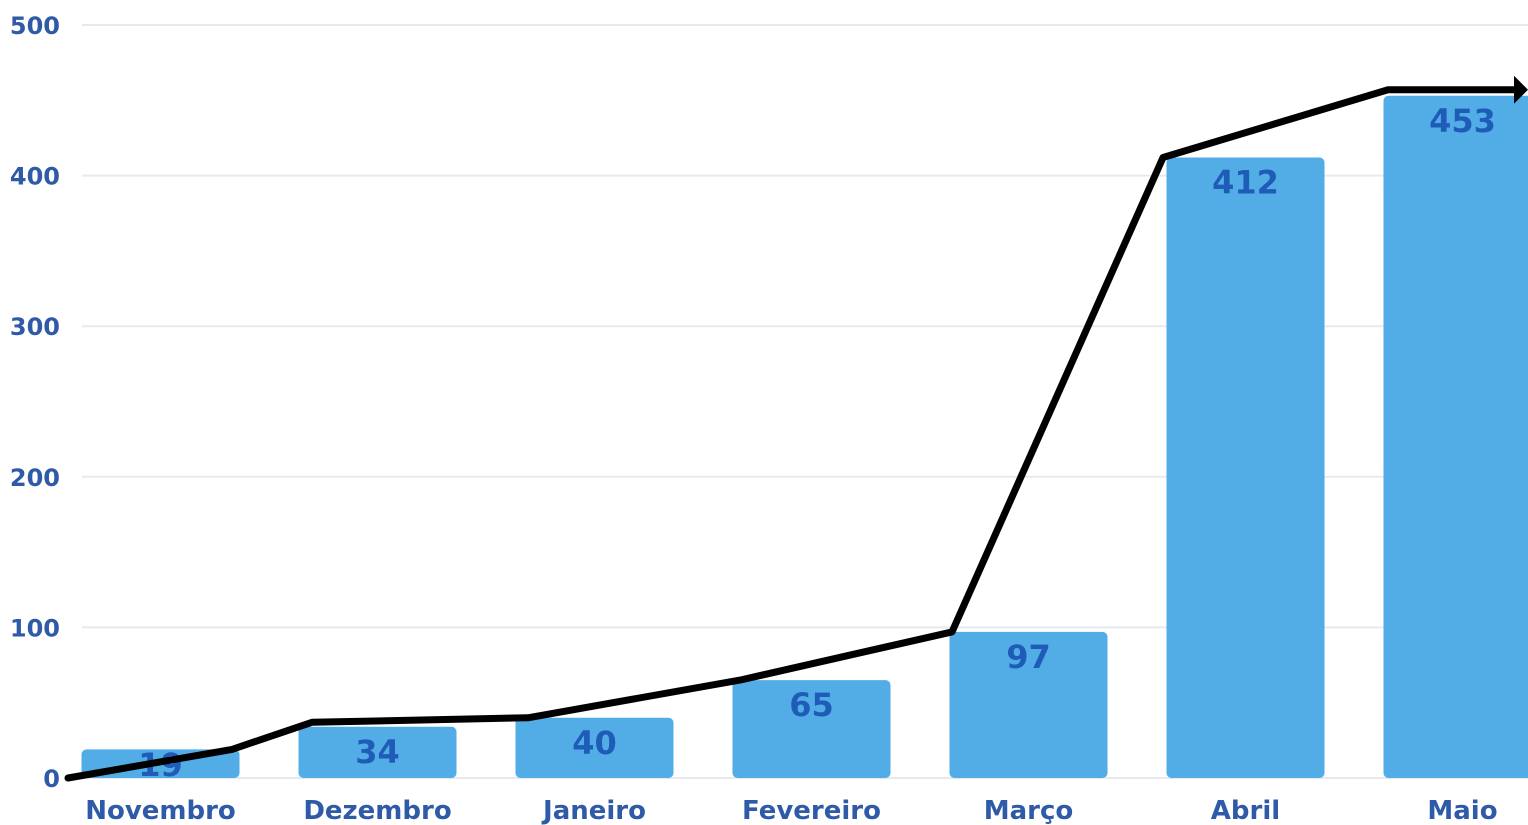  Describe the element at coordinates (35, 26) in the screenshot. I see `y-tick-label: 500` at that location.